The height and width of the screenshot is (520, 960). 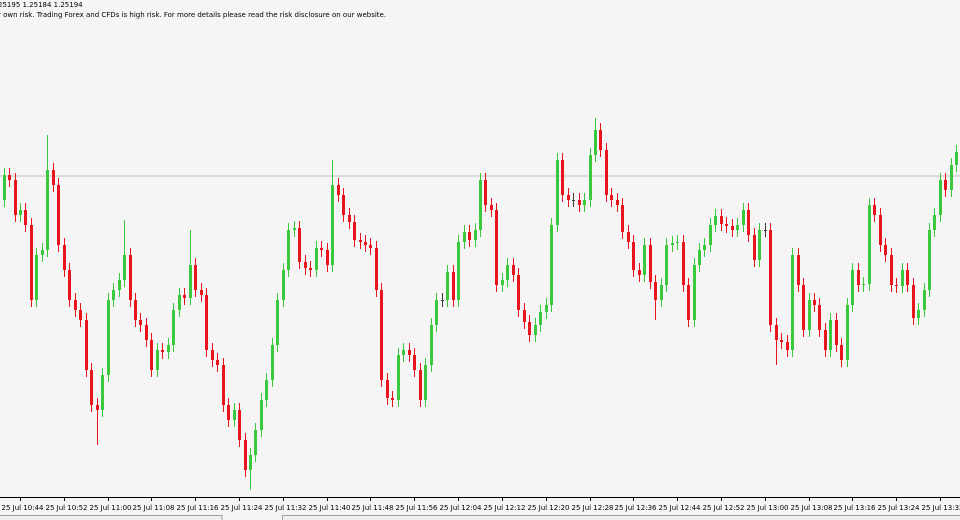 I want to click on x-tick-label: 25 Jul 12:04, so click(x=461, y=508).